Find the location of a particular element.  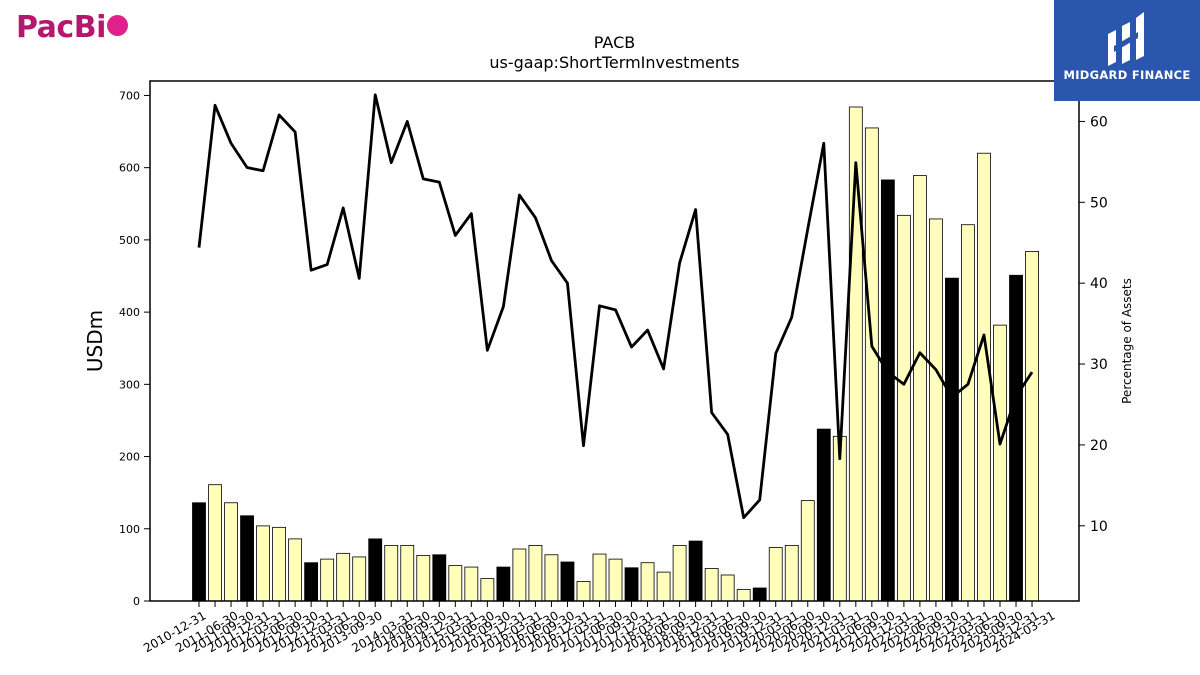

y2-tick-label: 40 is located at coordinates (1099, 284).